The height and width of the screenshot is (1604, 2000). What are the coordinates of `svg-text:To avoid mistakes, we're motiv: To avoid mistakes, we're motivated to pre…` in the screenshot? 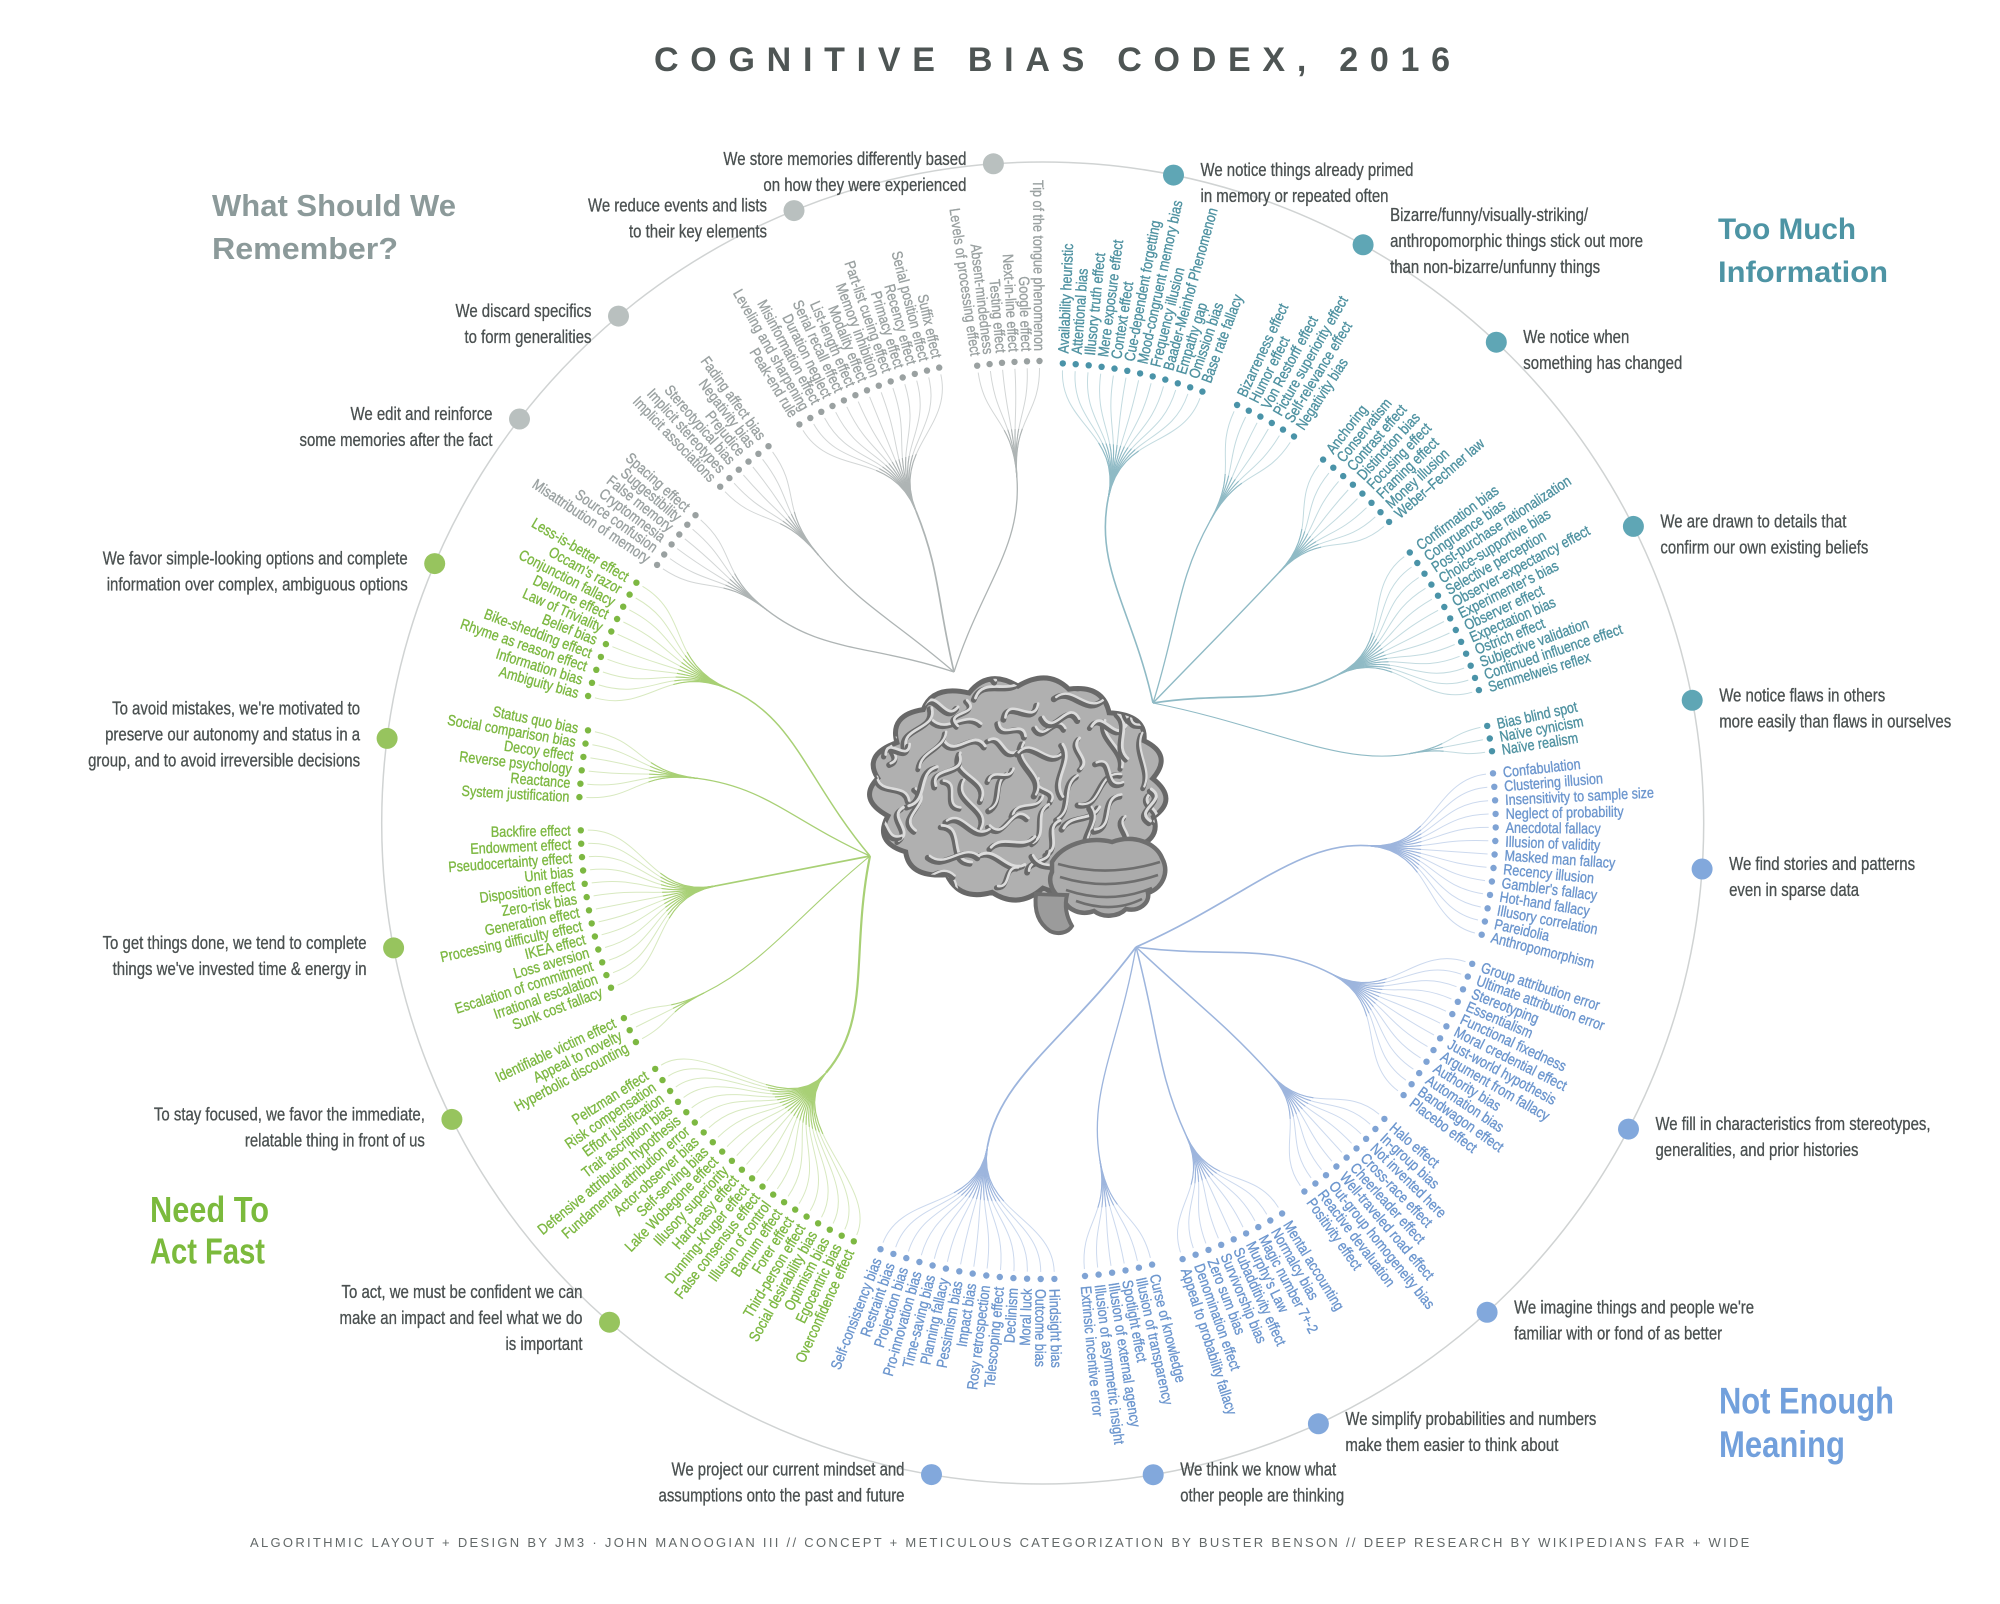 It's located at (224, 734).